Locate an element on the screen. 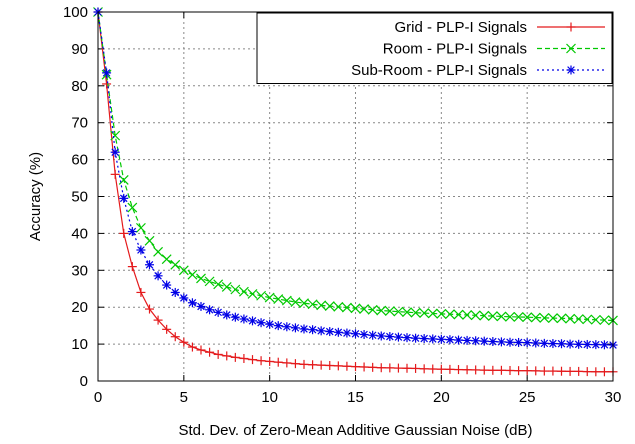 This screenshot has height=444, width=635. y-tick-label: 60 is located at coordinates (79, 160).